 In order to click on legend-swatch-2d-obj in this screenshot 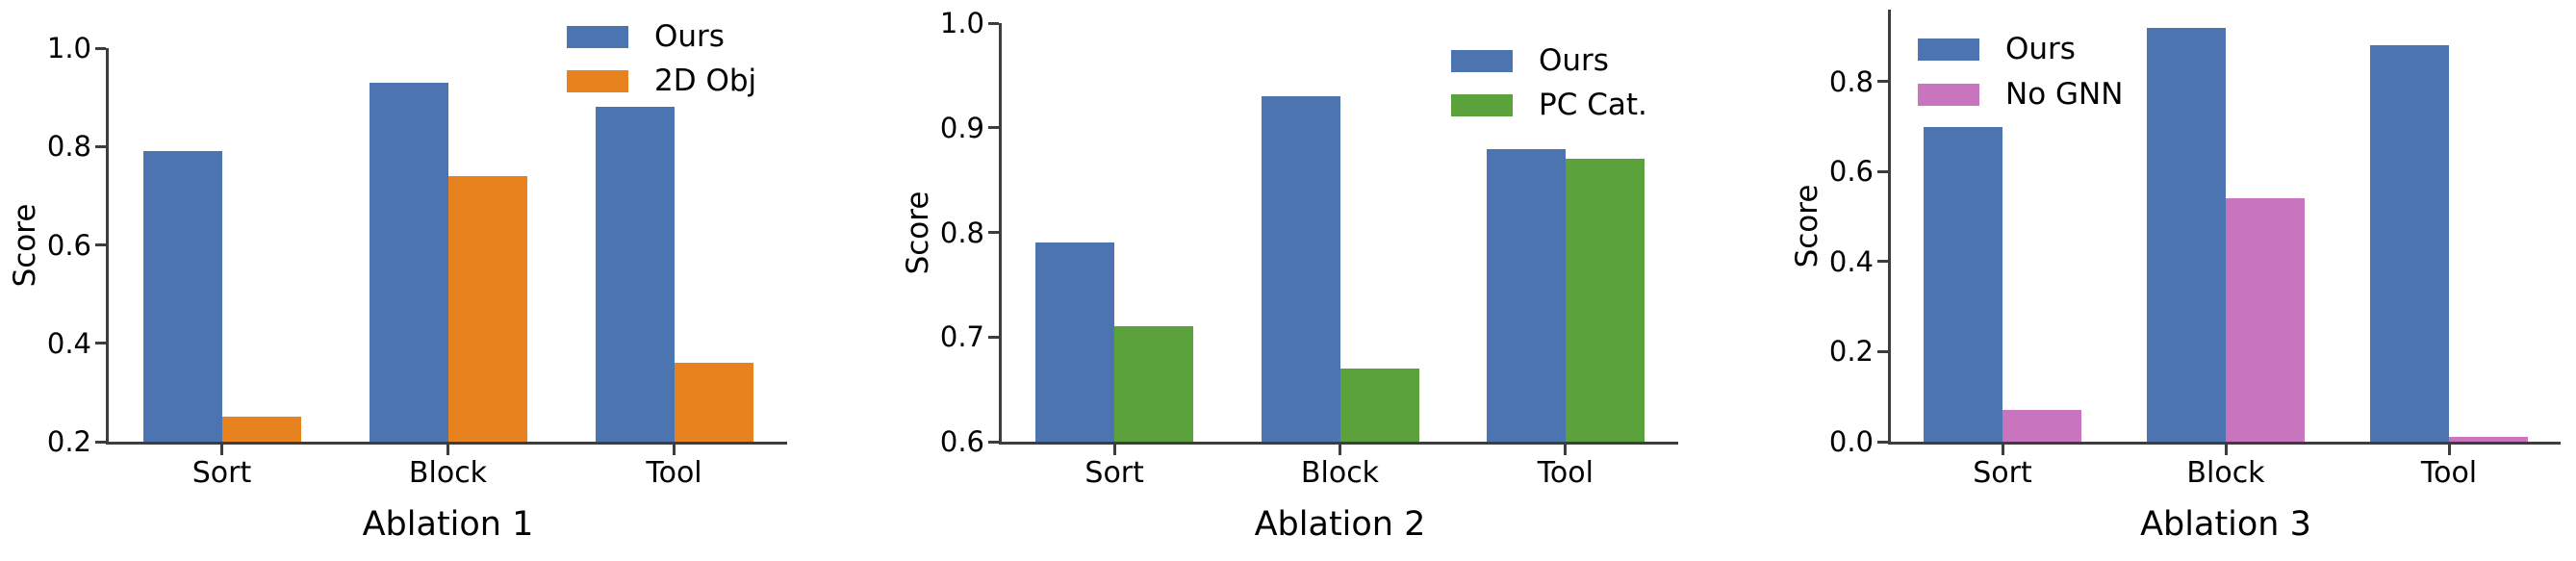, I will do `click(597, 81)`.